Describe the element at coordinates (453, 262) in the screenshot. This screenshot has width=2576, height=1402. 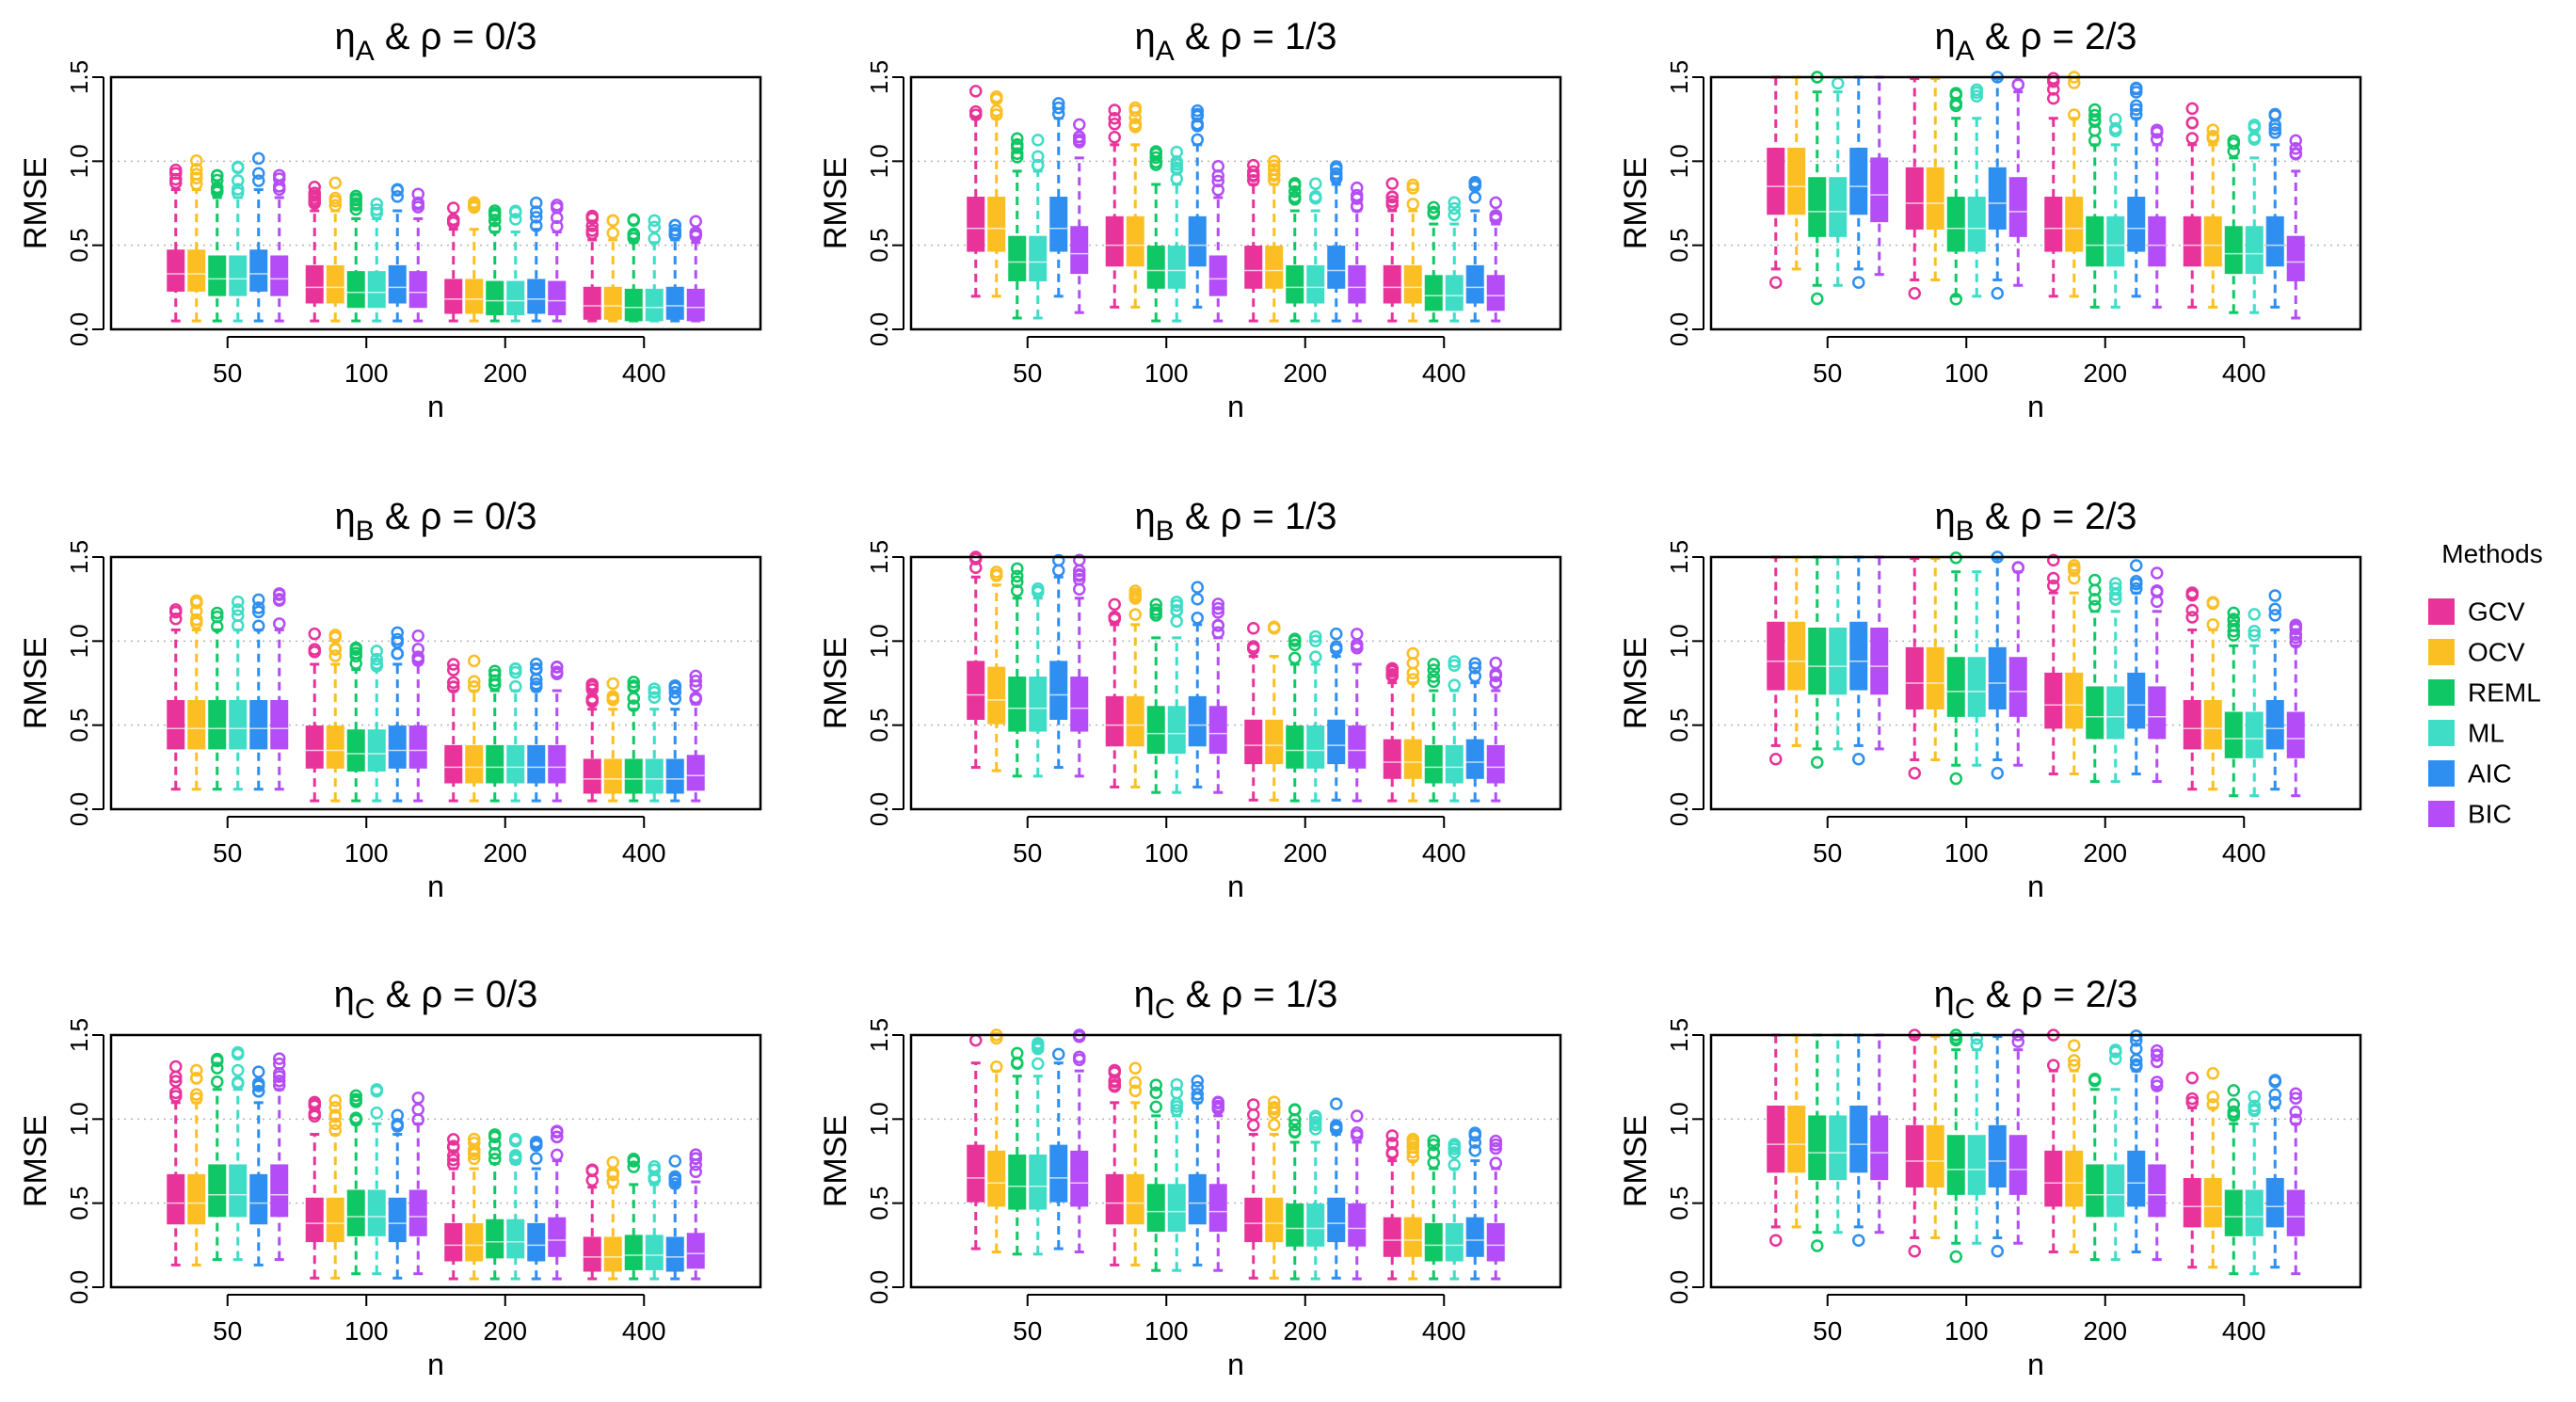
I see `box-gcv-n200` at that location.